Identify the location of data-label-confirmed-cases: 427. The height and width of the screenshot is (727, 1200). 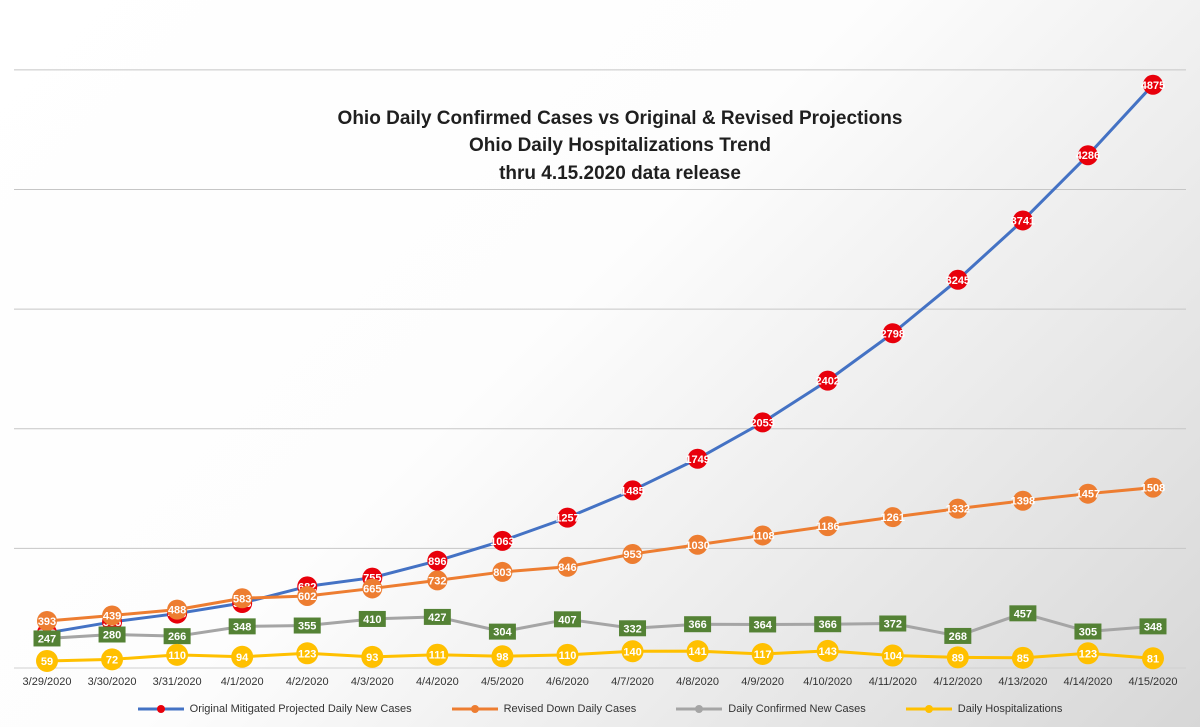
(437, 618).